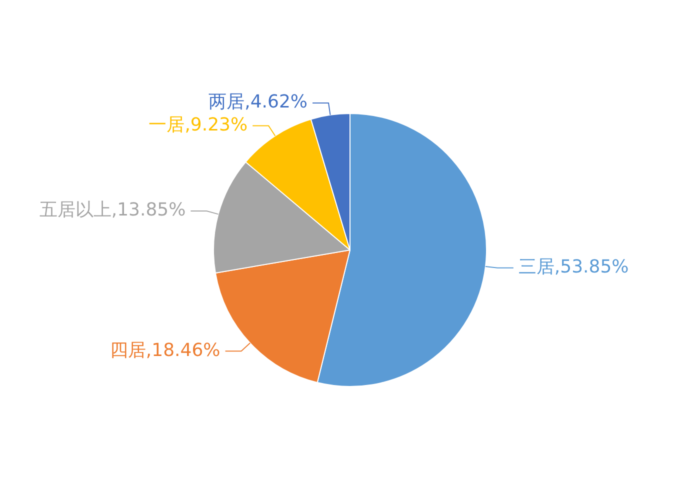 Image resolution: width=700 pixels, height=500 pixels. Describe the element at coordinates (198, 125) in the screenshot. I see `slice-label: 一居,9.23%` at that location.